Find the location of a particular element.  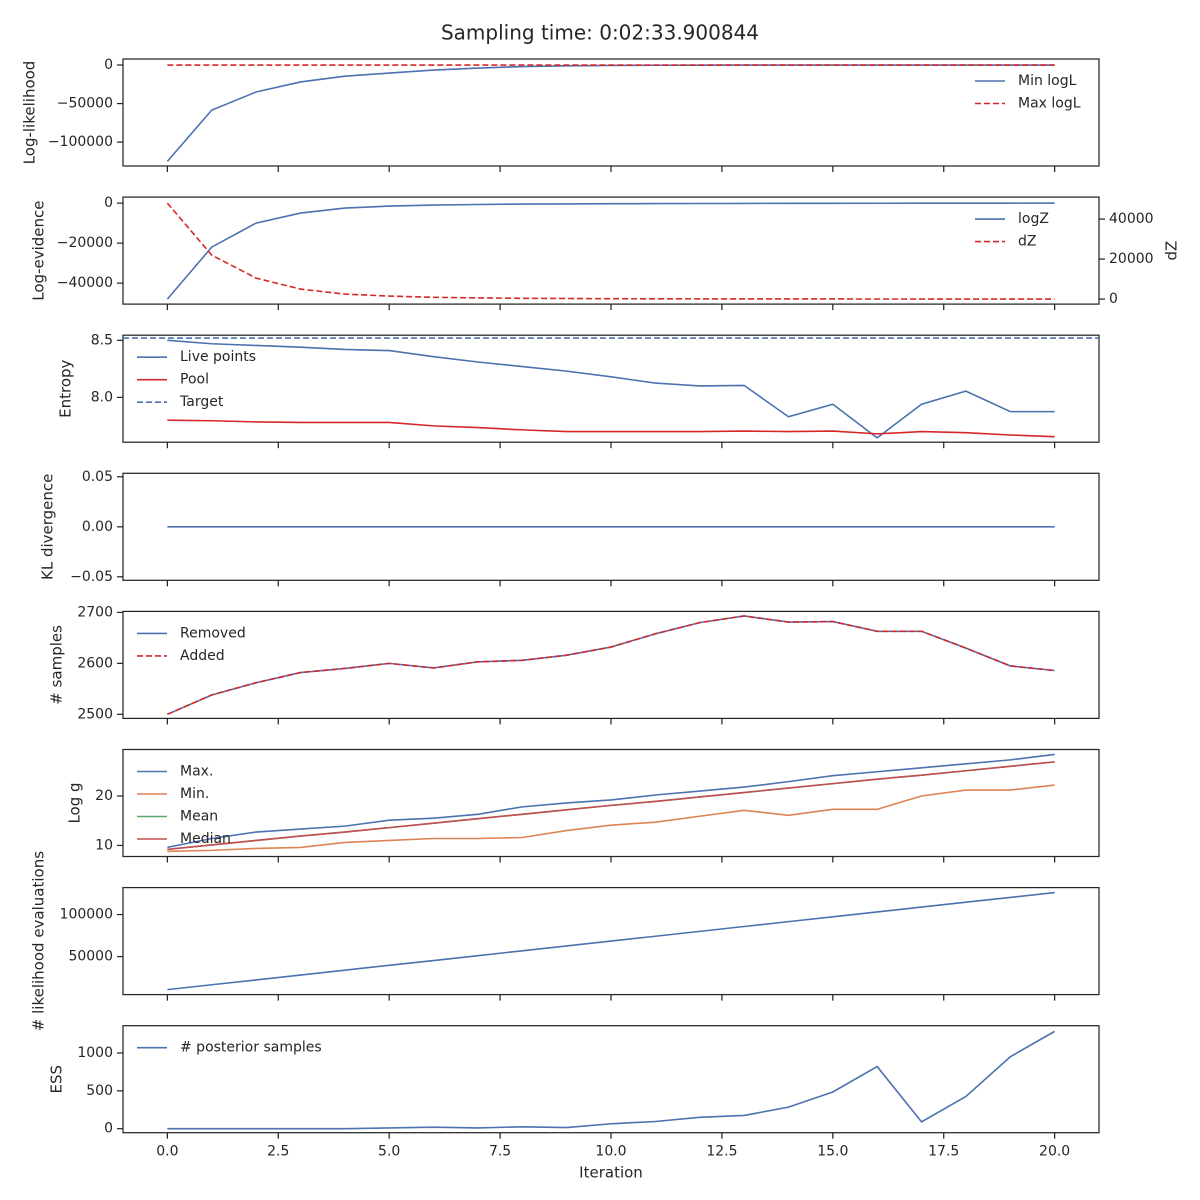

legend-label: Removed is located at coordinates (213, 633).